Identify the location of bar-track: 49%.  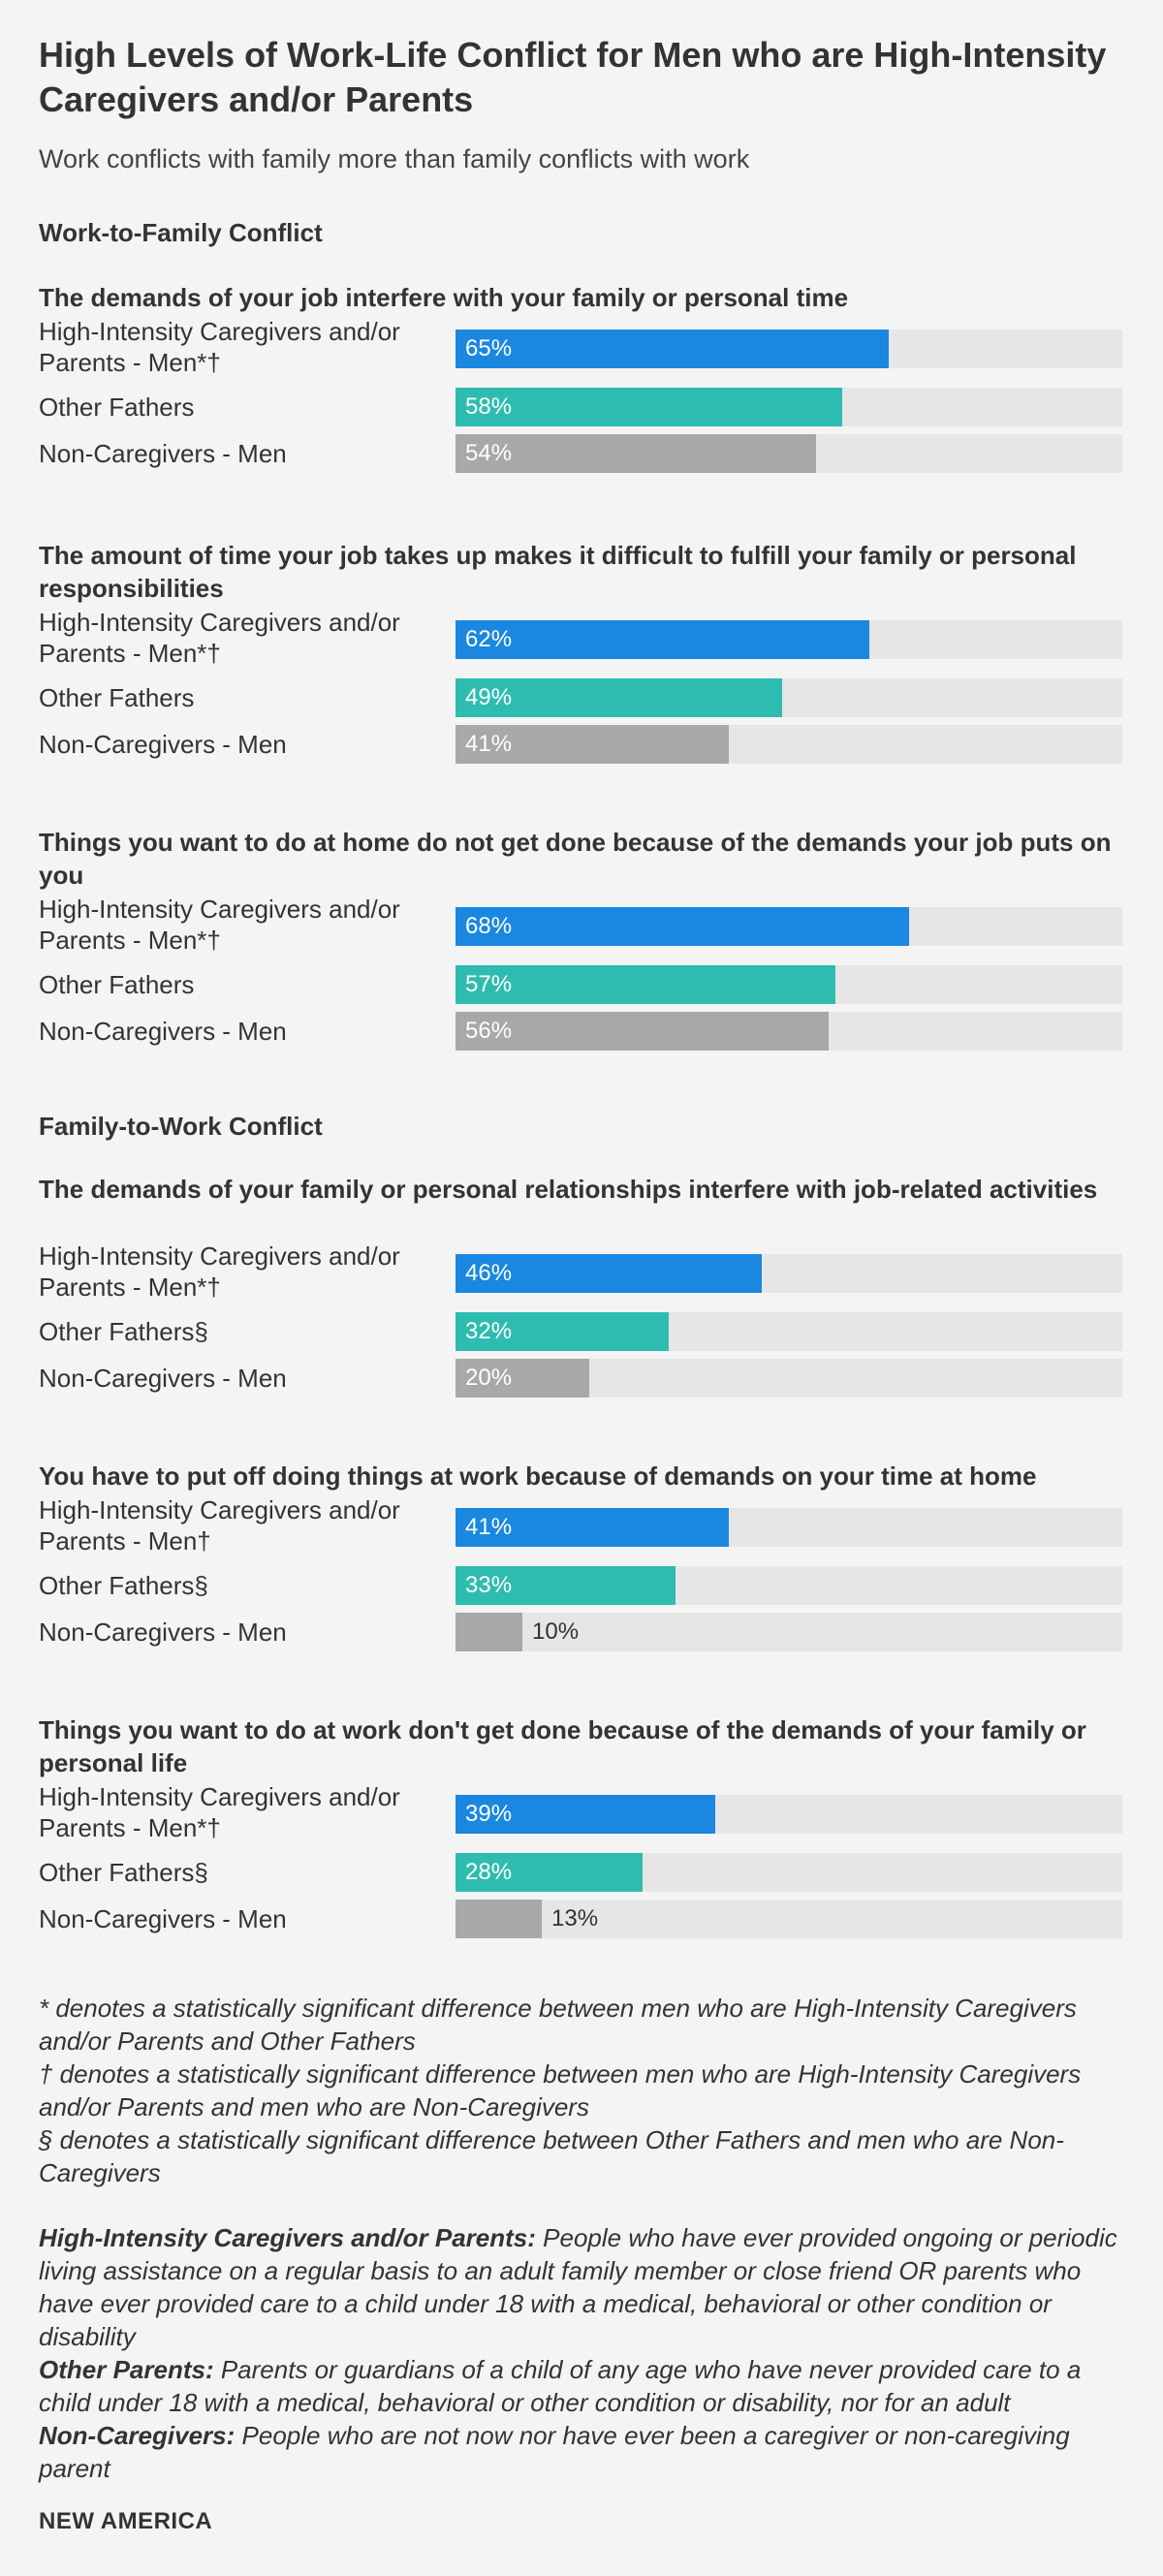
(789, 697).